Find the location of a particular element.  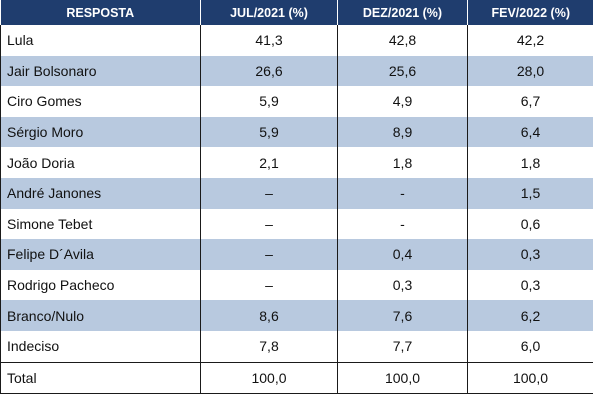

cell-fev-2022: 6,2 is located at coordinates (530, 315).